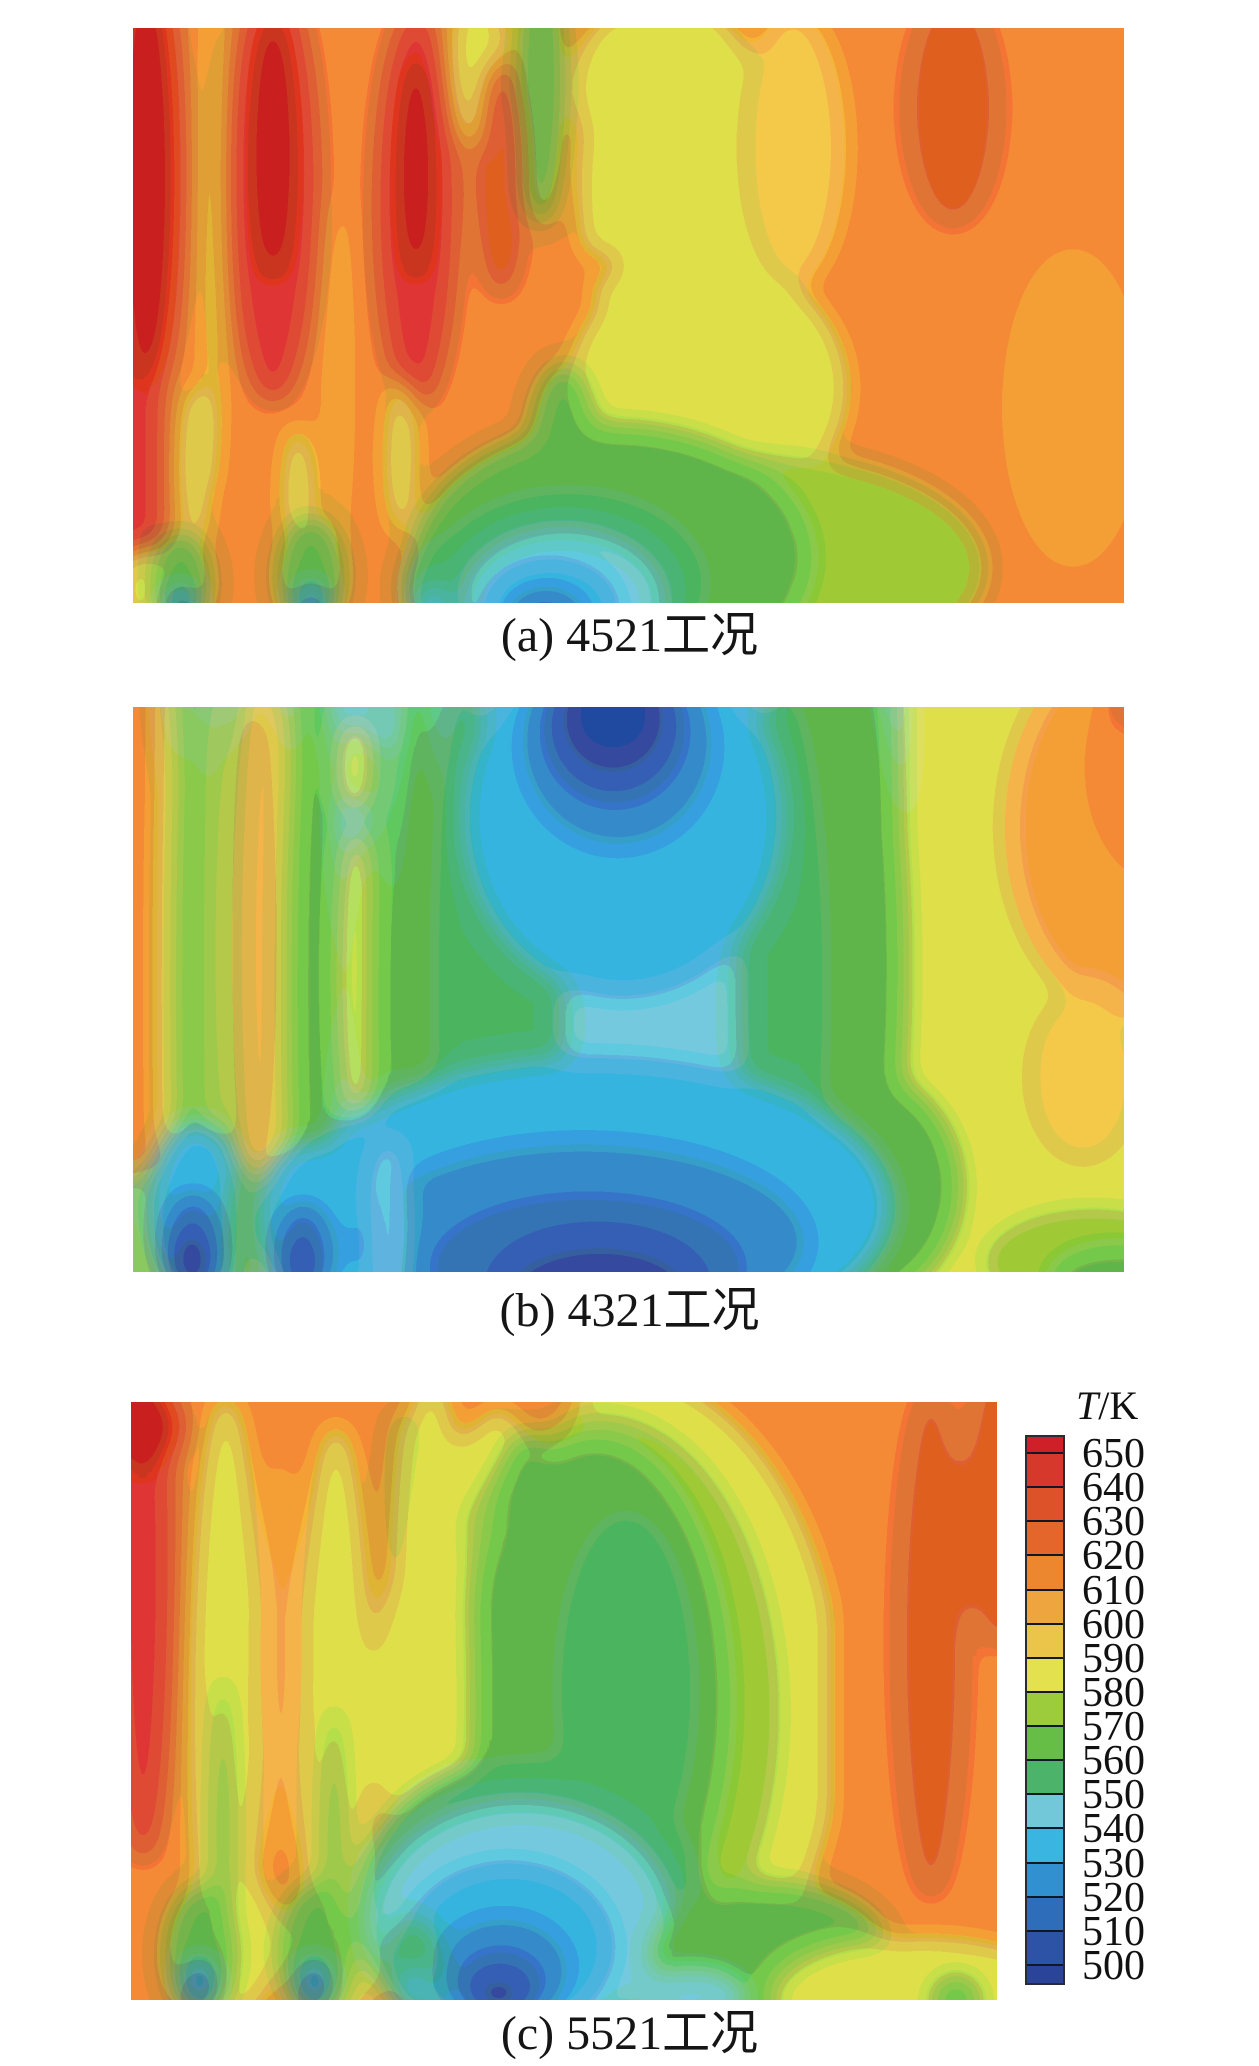 Image resolution: width=1259 pixels, height=2066 pixels. Describe the element at coordinates (1113, 1692) in the screenshot. I see `colorbar-tick-label: 580` at that location.